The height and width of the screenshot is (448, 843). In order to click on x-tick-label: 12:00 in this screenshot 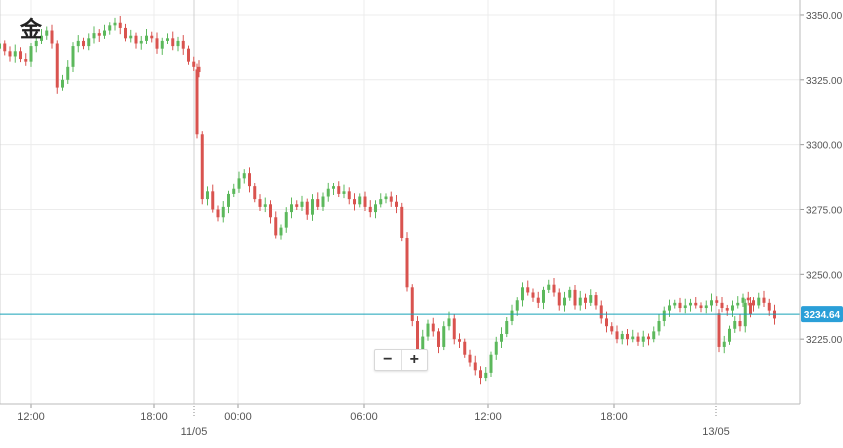, I will do `click(488, 417)`.